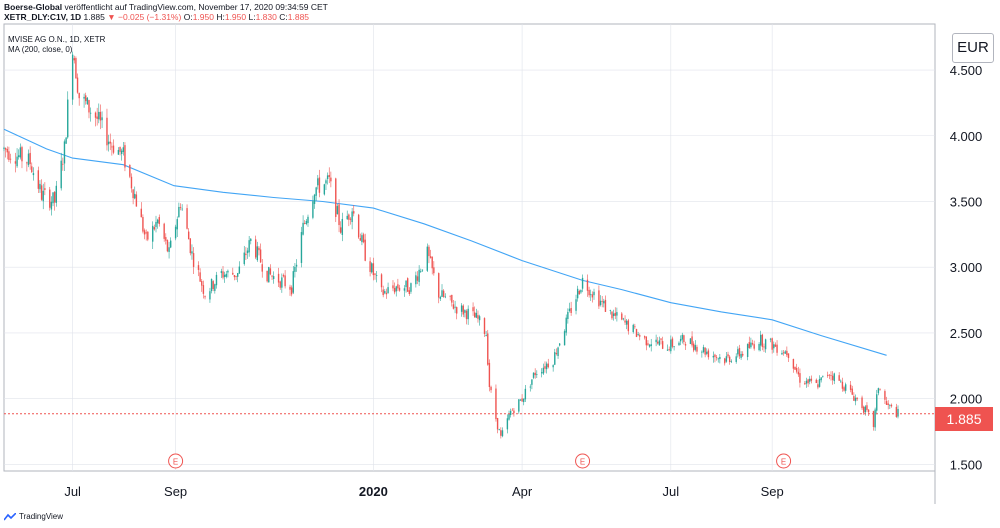 Image resolution: width=1000 pixels, height=528 pixels. I want to click on low-label: L:, so click(252, 17).